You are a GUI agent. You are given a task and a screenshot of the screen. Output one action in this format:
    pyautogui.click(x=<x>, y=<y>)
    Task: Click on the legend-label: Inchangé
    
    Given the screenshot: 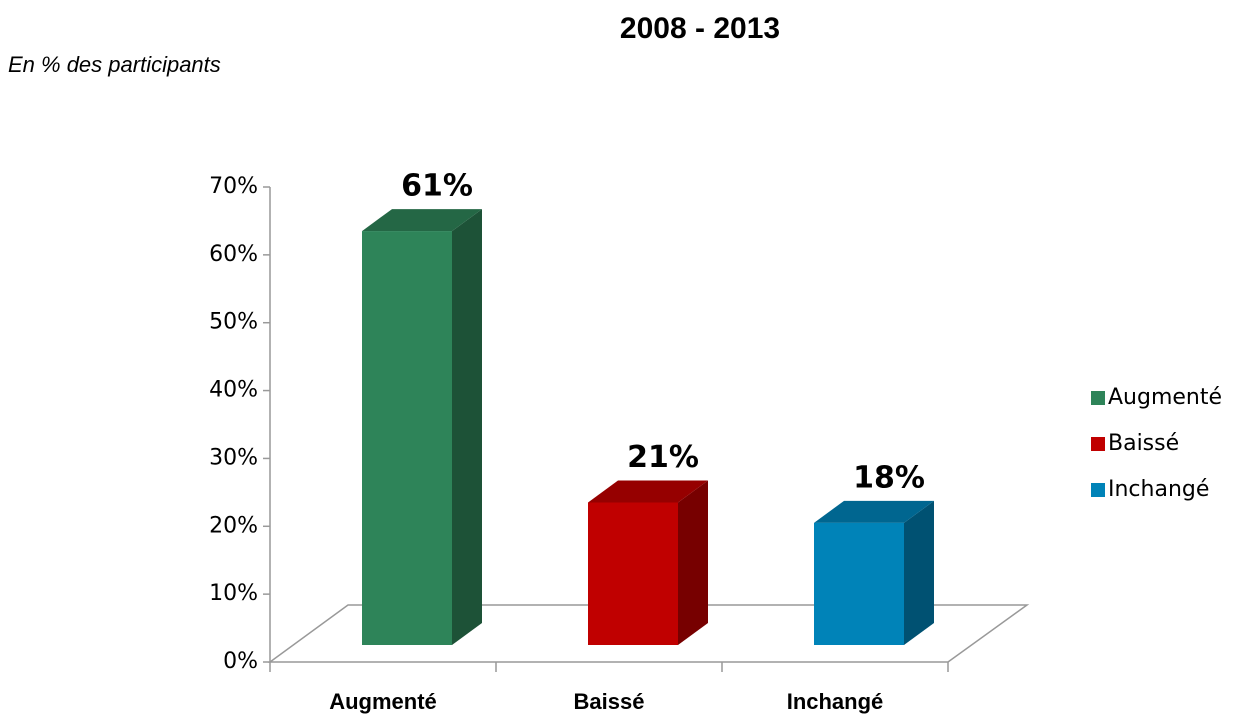 What is the action you would take?
    pyautogui.click(x=1158, y=489)
    